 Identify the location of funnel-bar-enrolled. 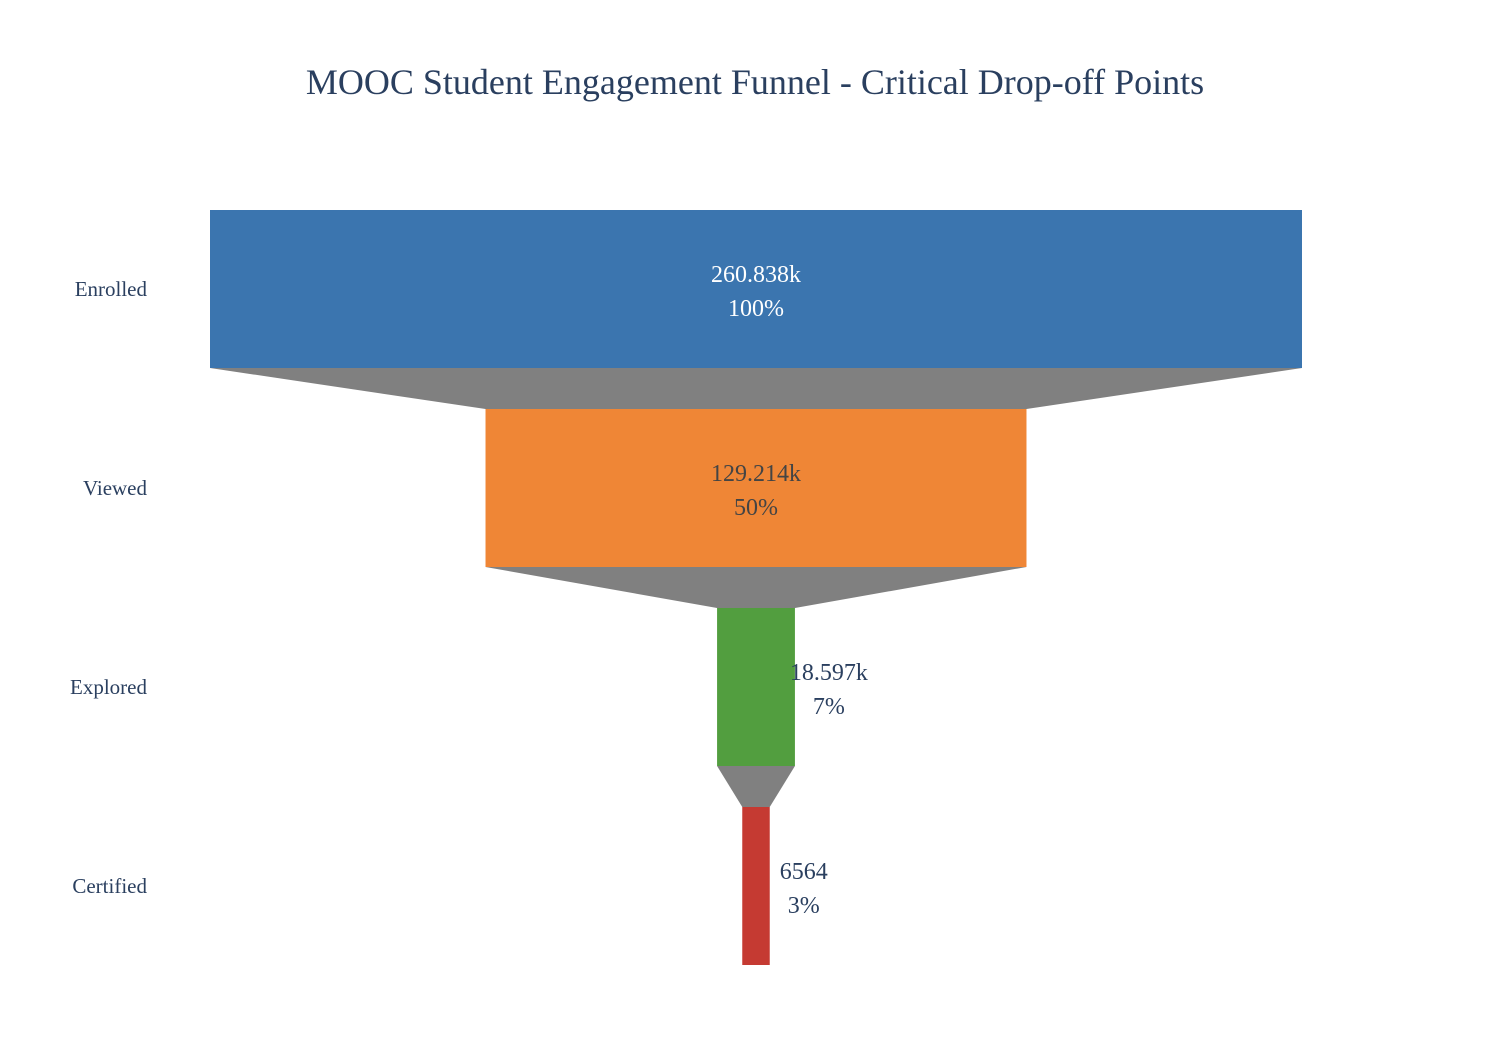
(756, 289).